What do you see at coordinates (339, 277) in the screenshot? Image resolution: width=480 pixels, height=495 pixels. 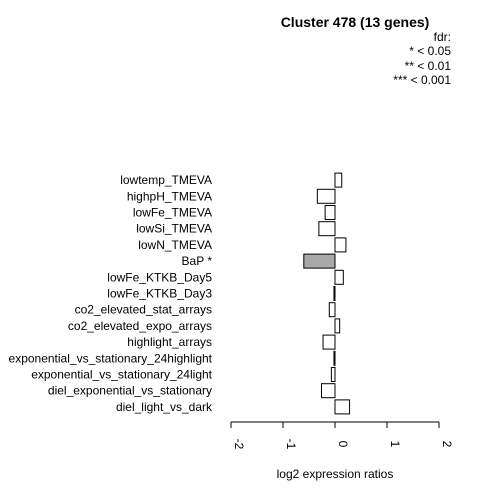 I see `bar-lowfe-ktkb-day5` at bounding box center [339, 277].